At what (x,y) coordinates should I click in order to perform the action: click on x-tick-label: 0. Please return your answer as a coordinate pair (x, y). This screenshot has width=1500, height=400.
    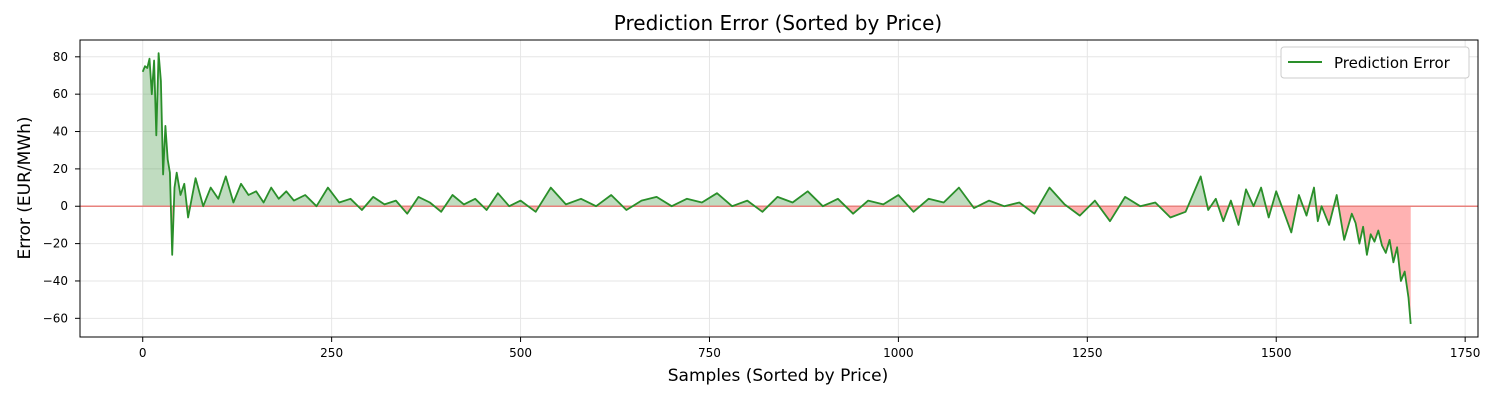
    Looking at the image, I should click on (143, 353).